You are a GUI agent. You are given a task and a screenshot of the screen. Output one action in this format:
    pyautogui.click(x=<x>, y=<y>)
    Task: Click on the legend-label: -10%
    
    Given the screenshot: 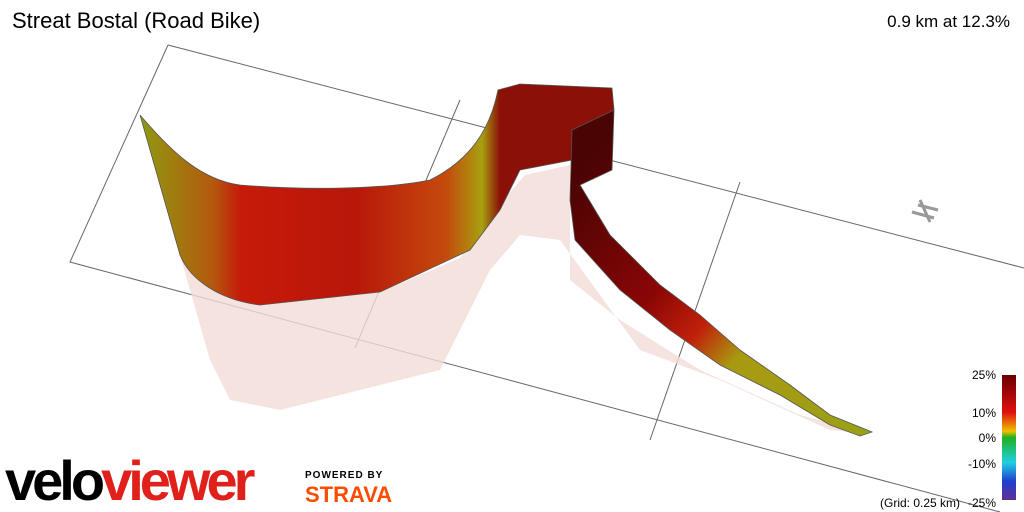 What is the action you would take?
    pyautogui.click(x=982, y=464)
    